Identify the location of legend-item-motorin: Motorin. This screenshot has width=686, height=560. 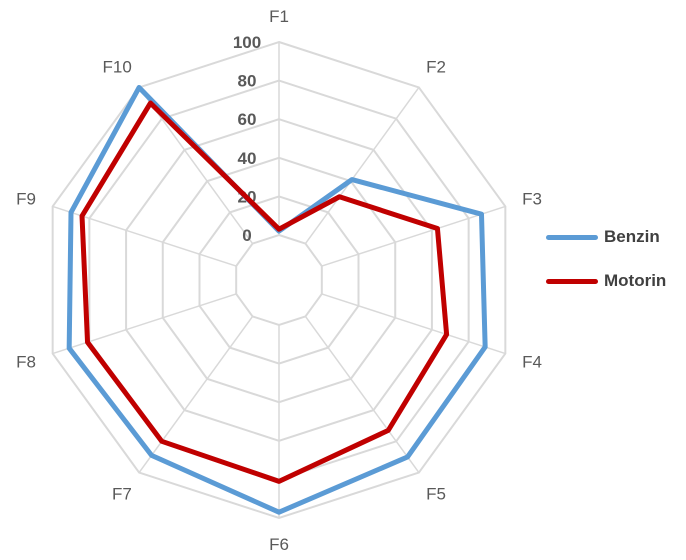
(606, 281).